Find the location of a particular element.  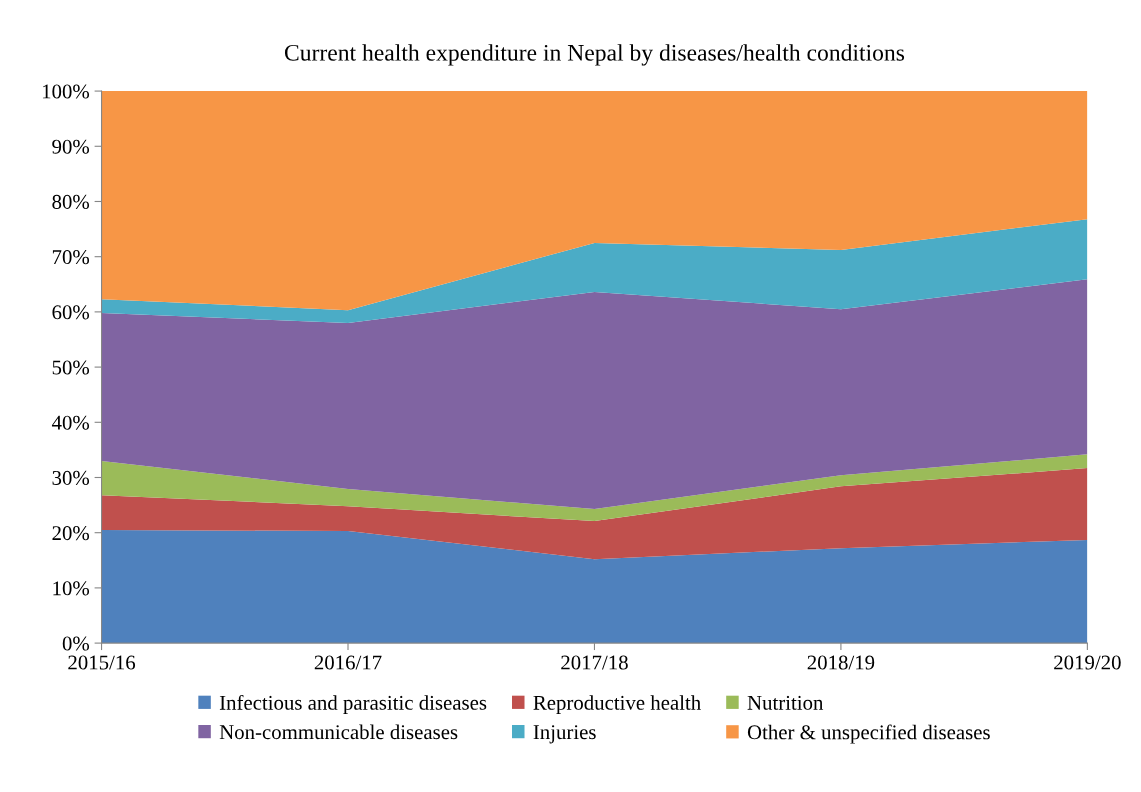

y-tick-label: 80% is located at coordinates (71, 201).